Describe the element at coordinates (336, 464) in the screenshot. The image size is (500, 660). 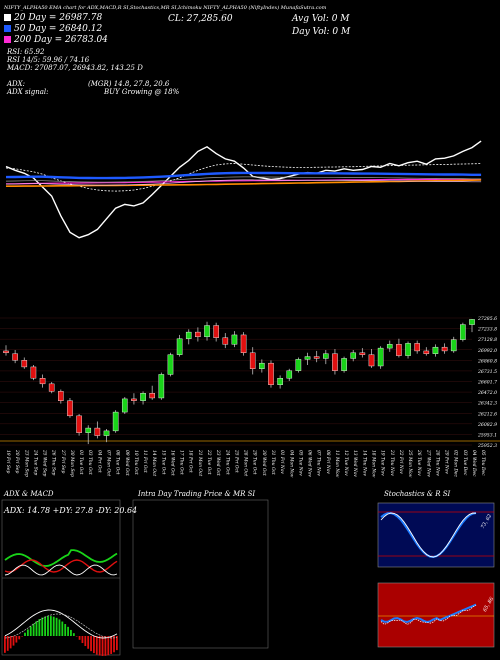
I see `date-tick-label: 11 Mon Nov` at that location.